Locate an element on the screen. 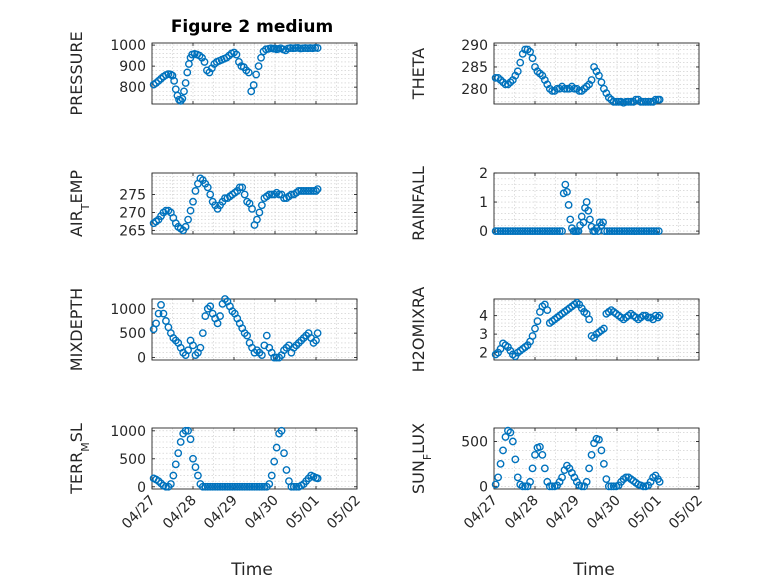 The image size is (778, 583). x-axis-label-left: Time is located at coordinates (251, 570).